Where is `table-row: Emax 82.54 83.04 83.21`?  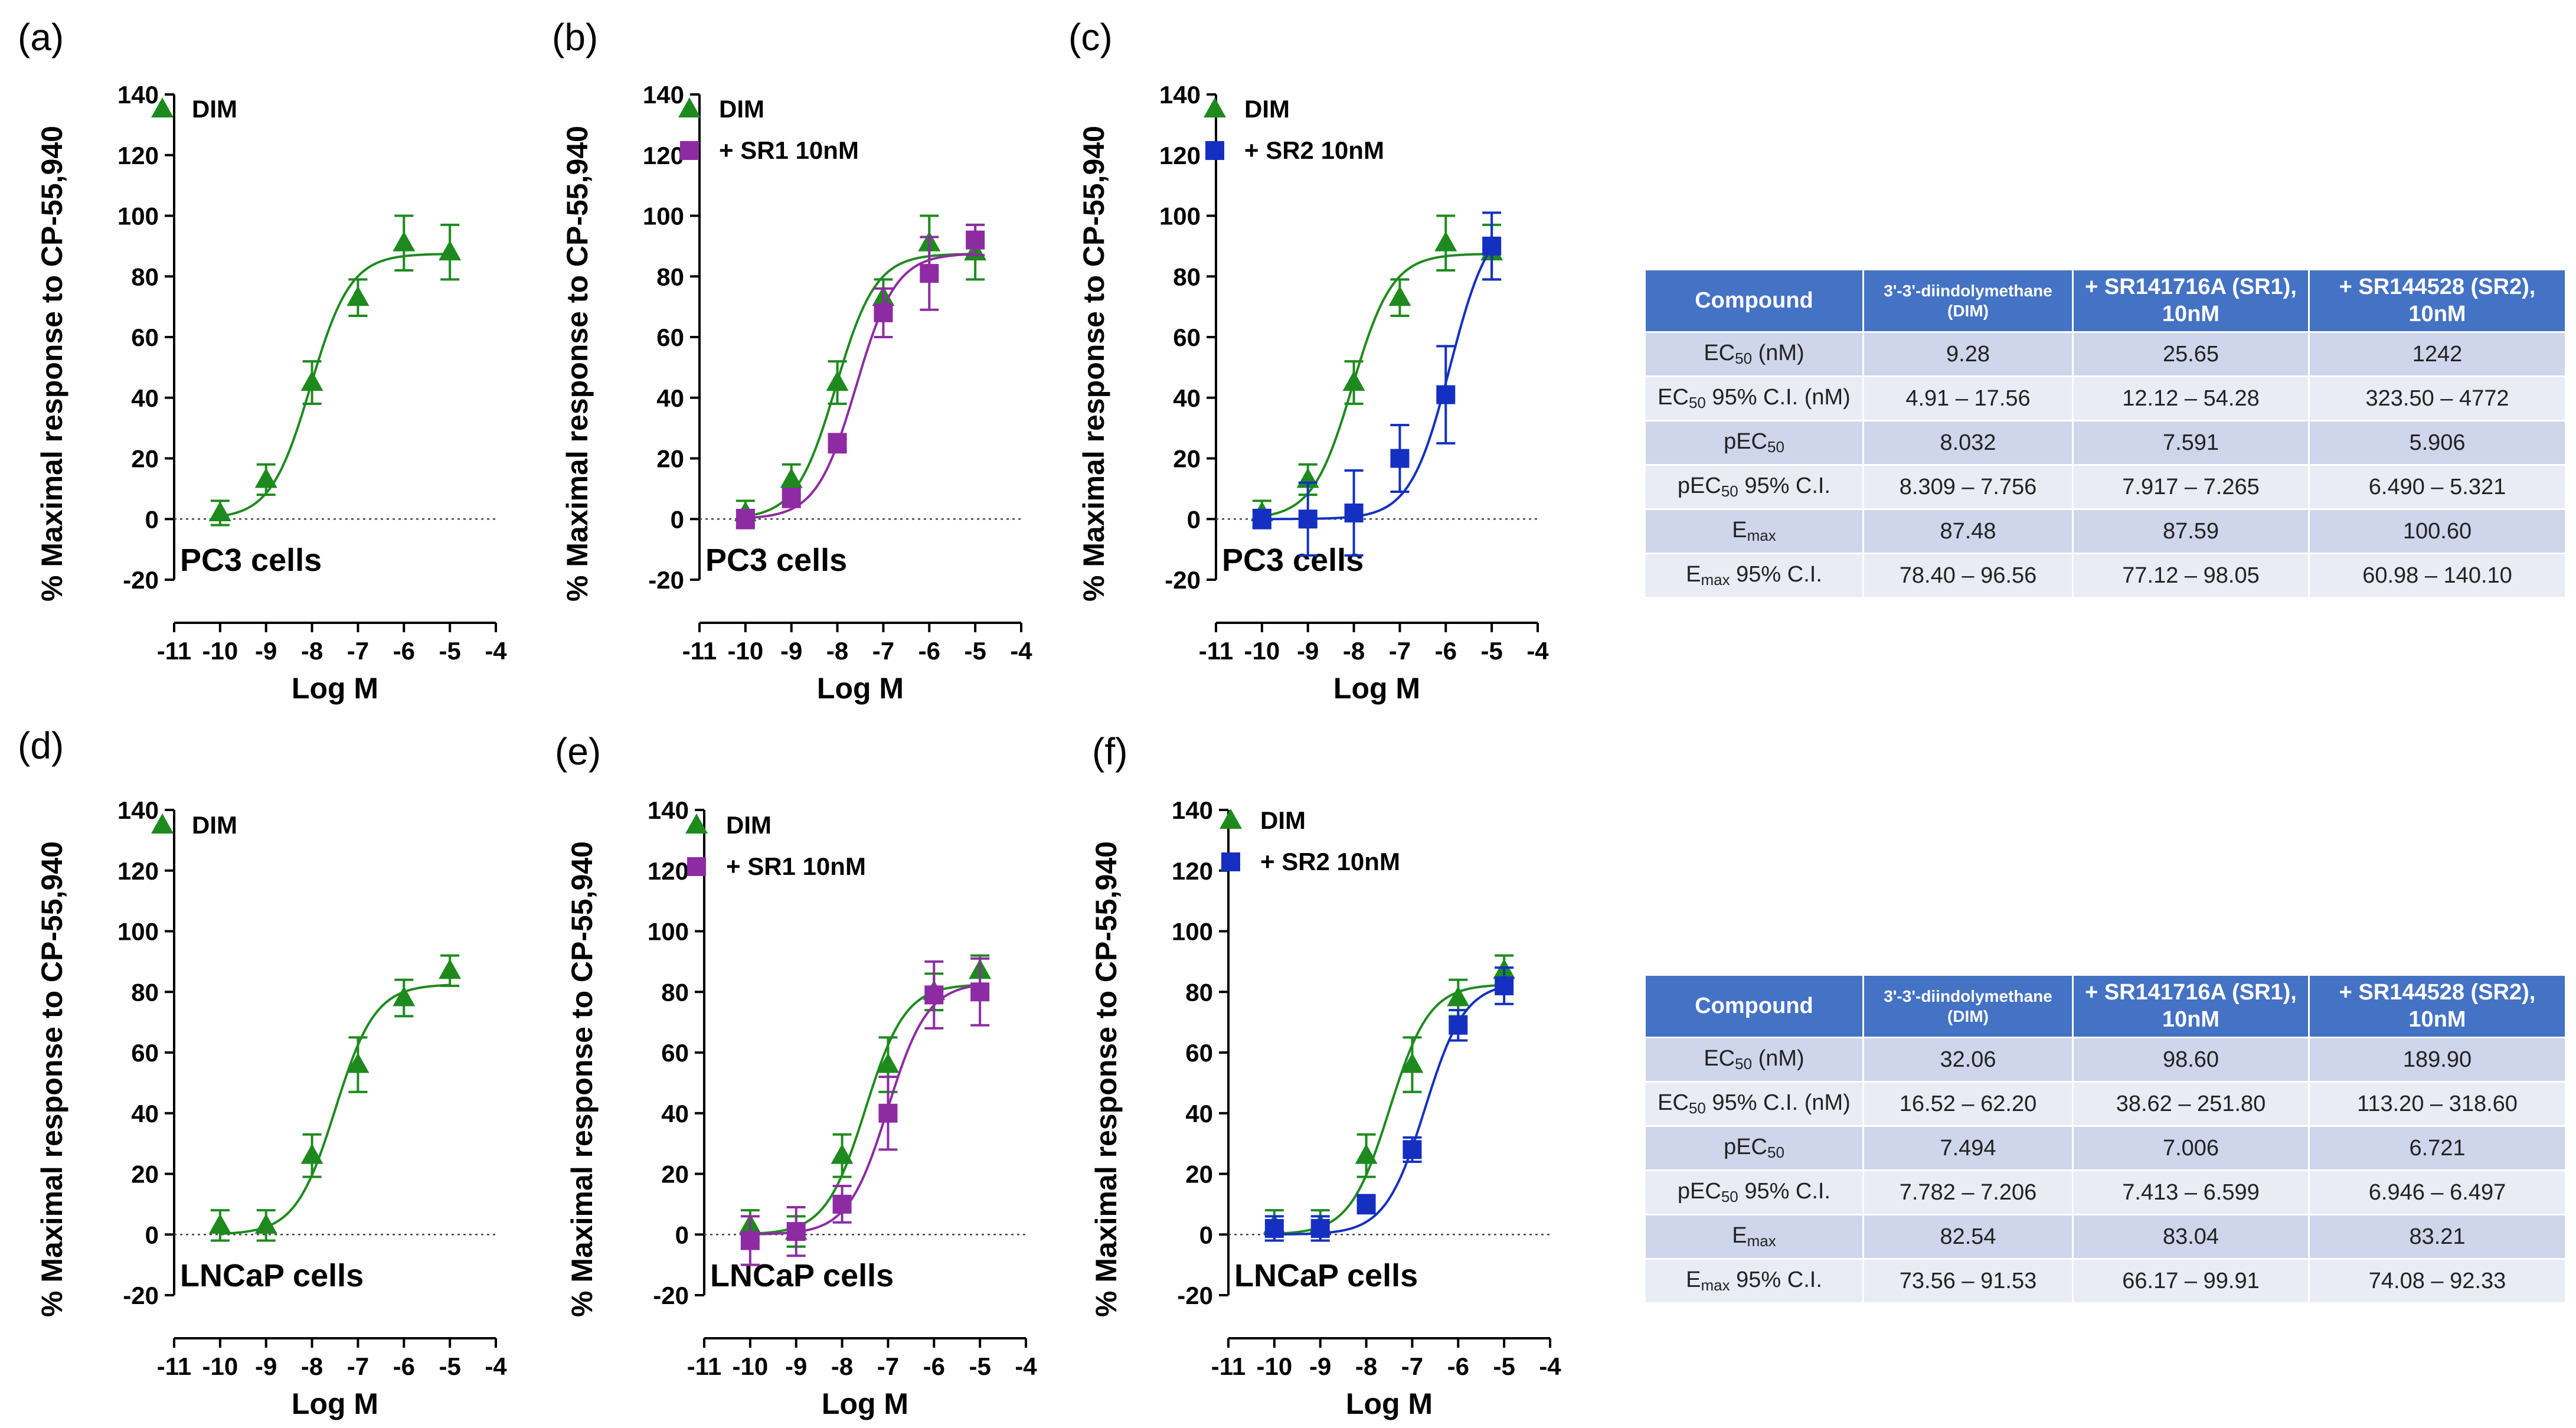
table-row: Emax 82.54 83.04 83.21 is located at coordinates (2105, 1237).